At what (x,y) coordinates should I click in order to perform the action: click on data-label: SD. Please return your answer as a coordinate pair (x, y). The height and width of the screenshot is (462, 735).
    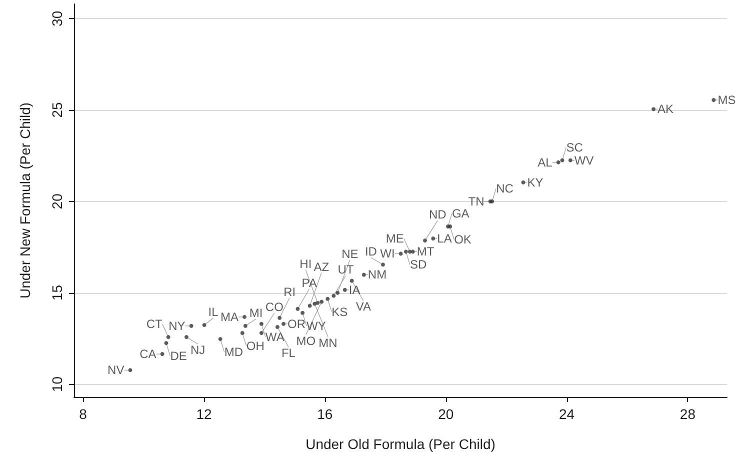
    Looking at the image, I should click on (418, 265).